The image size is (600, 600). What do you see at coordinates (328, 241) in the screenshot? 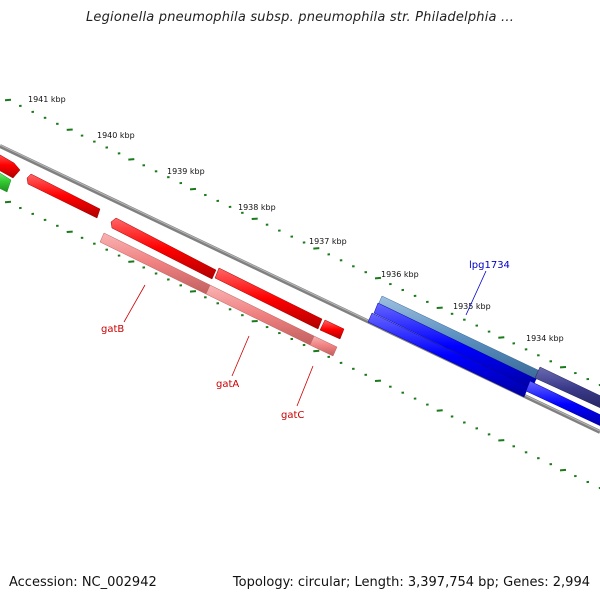
I see `tick-label-1937: 1937 kbp` at bounding box center [328, 241].